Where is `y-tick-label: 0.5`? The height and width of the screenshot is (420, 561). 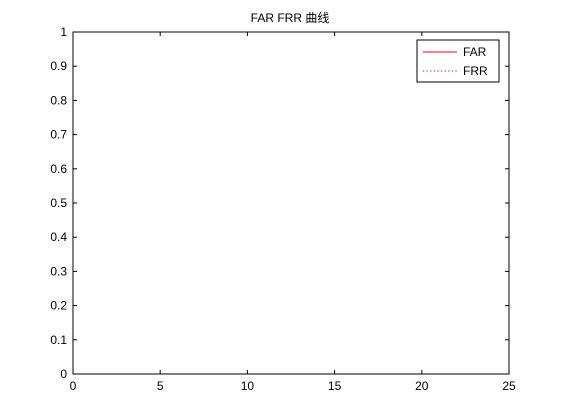
y-tick-label: 0.5 is located at coordinates (58, 203).